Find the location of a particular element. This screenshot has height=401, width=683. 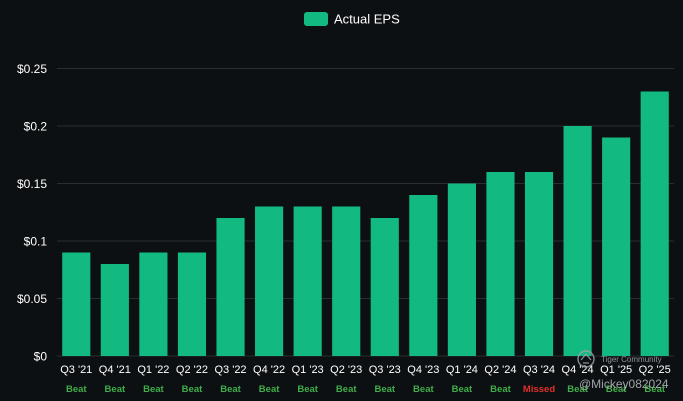

x-tick-label: Q4 '22 is located at coordinates (269, 370).